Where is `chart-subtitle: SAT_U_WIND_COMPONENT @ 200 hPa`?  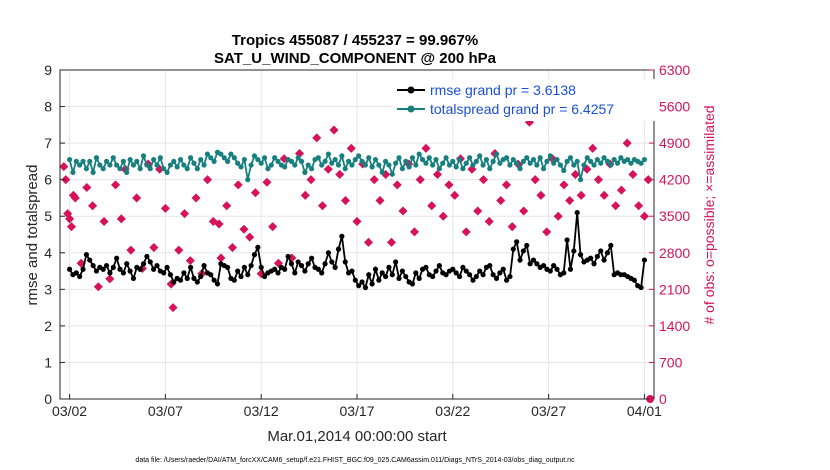 chart-subtitle: SAT_U_WIND_COMPONENT @ 200 hPa is located at coordinates (355, 58).